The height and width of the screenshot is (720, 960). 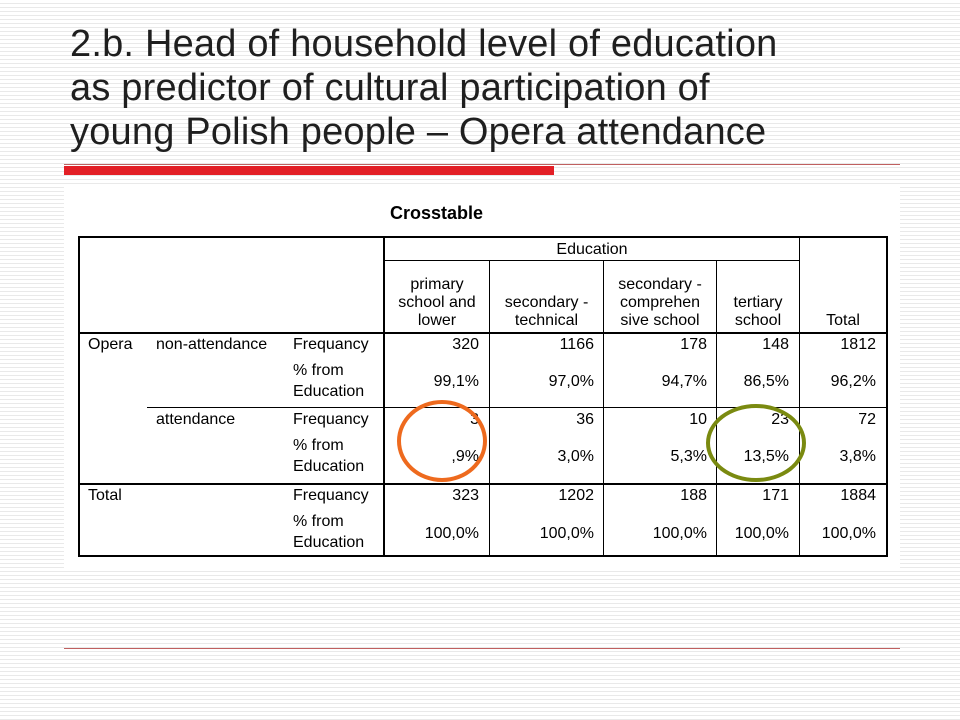 What do you see at coordinates (418, 132) in the screenshot?
I see `title-line: young Polish people – Opera attendance` at bounding box center [418, 132].